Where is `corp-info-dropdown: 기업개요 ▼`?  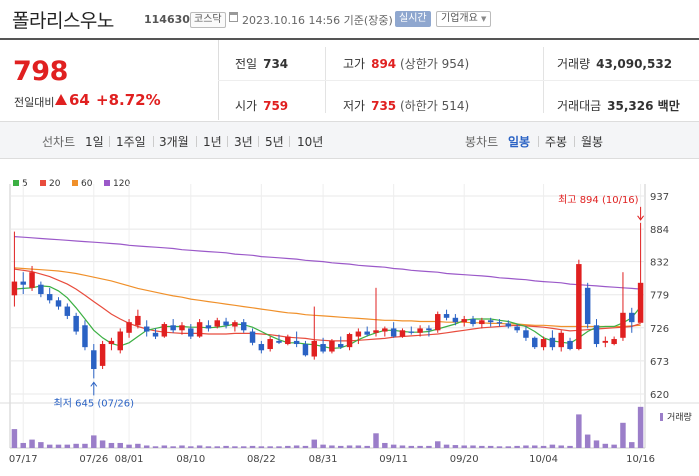 corp-info-dropdown: 기업개요 ▼ is located at coordinates (464, 19).